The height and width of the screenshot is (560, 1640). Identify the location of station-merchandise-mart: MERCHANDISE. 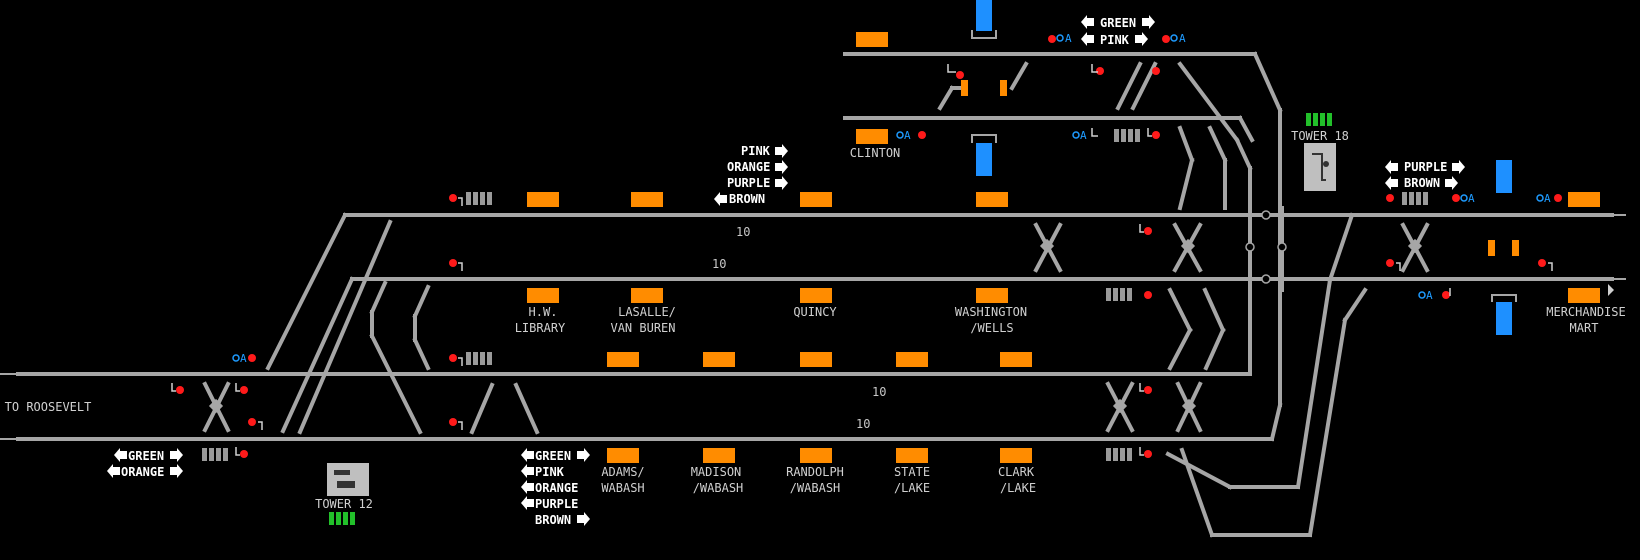
(1585, 312).